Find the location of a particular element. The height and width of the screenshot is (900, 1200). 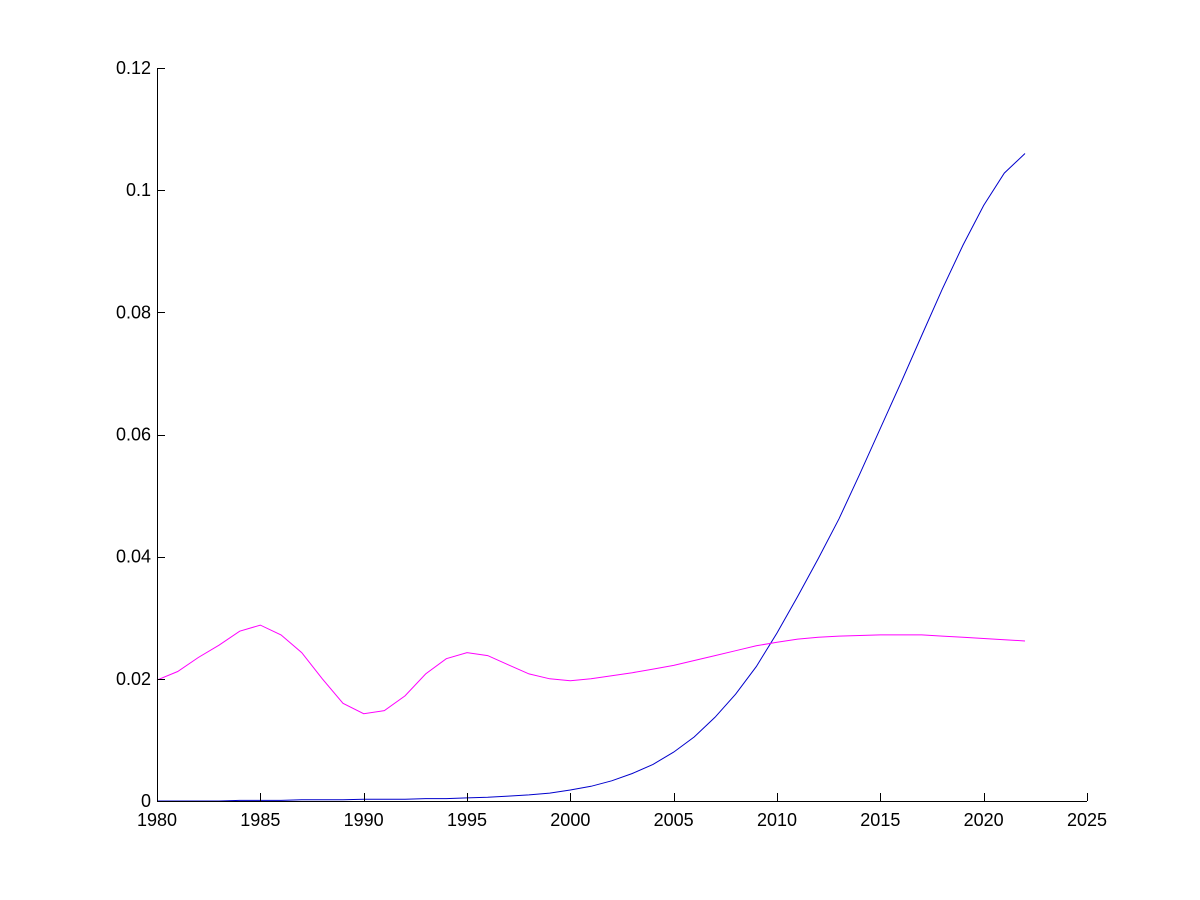

x-tick-label: 1990 is located at coordinates (364, 820).